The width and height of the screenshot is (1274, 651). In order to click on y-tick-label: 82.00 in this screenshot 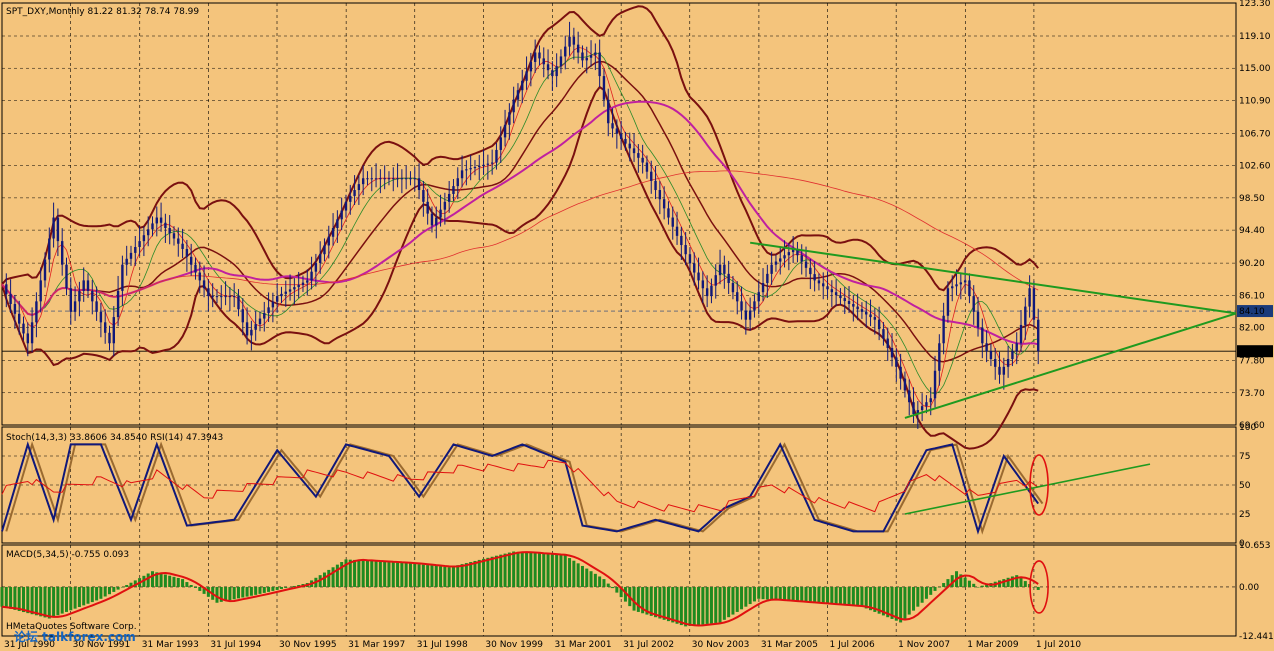, I will do `click(1252, 329)`.